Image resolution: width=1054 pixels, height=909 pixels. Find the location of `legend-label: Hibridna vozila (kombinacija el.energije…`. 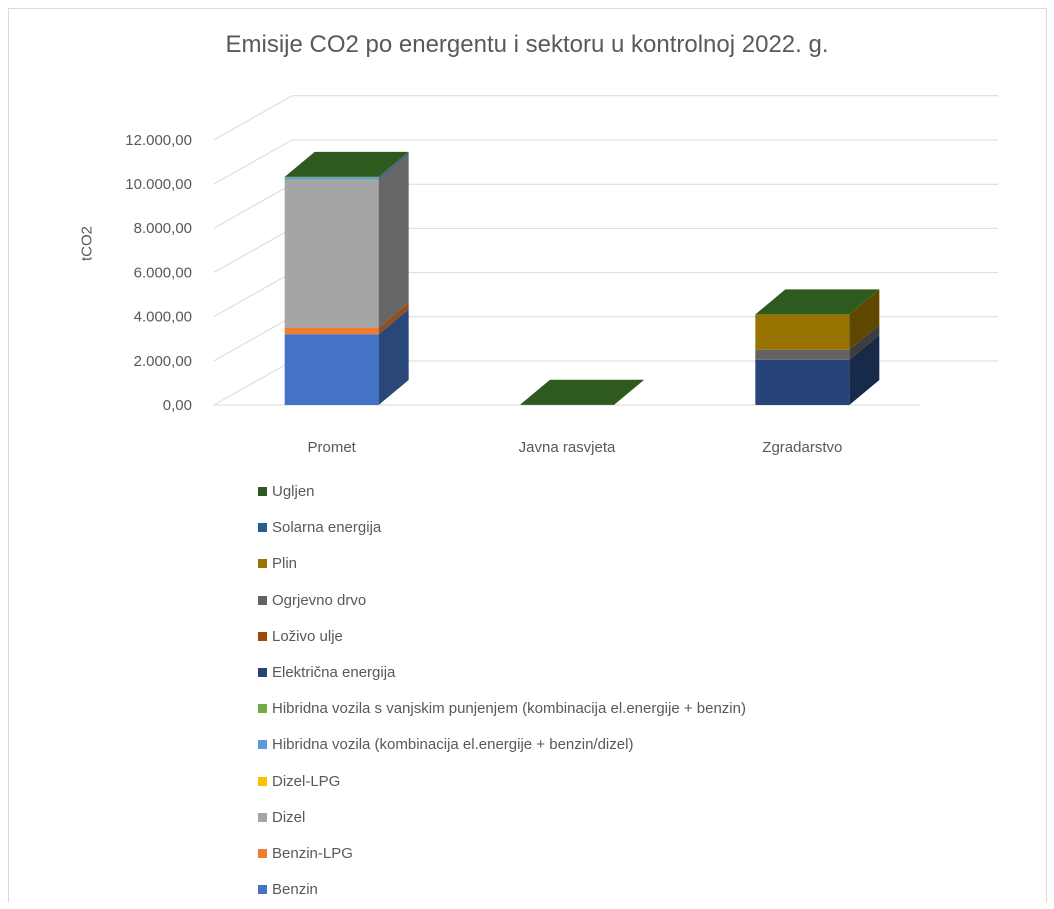

legend-label: Hibridna vozila (kombinacija el.energije… is located at coordinates (453, 745).